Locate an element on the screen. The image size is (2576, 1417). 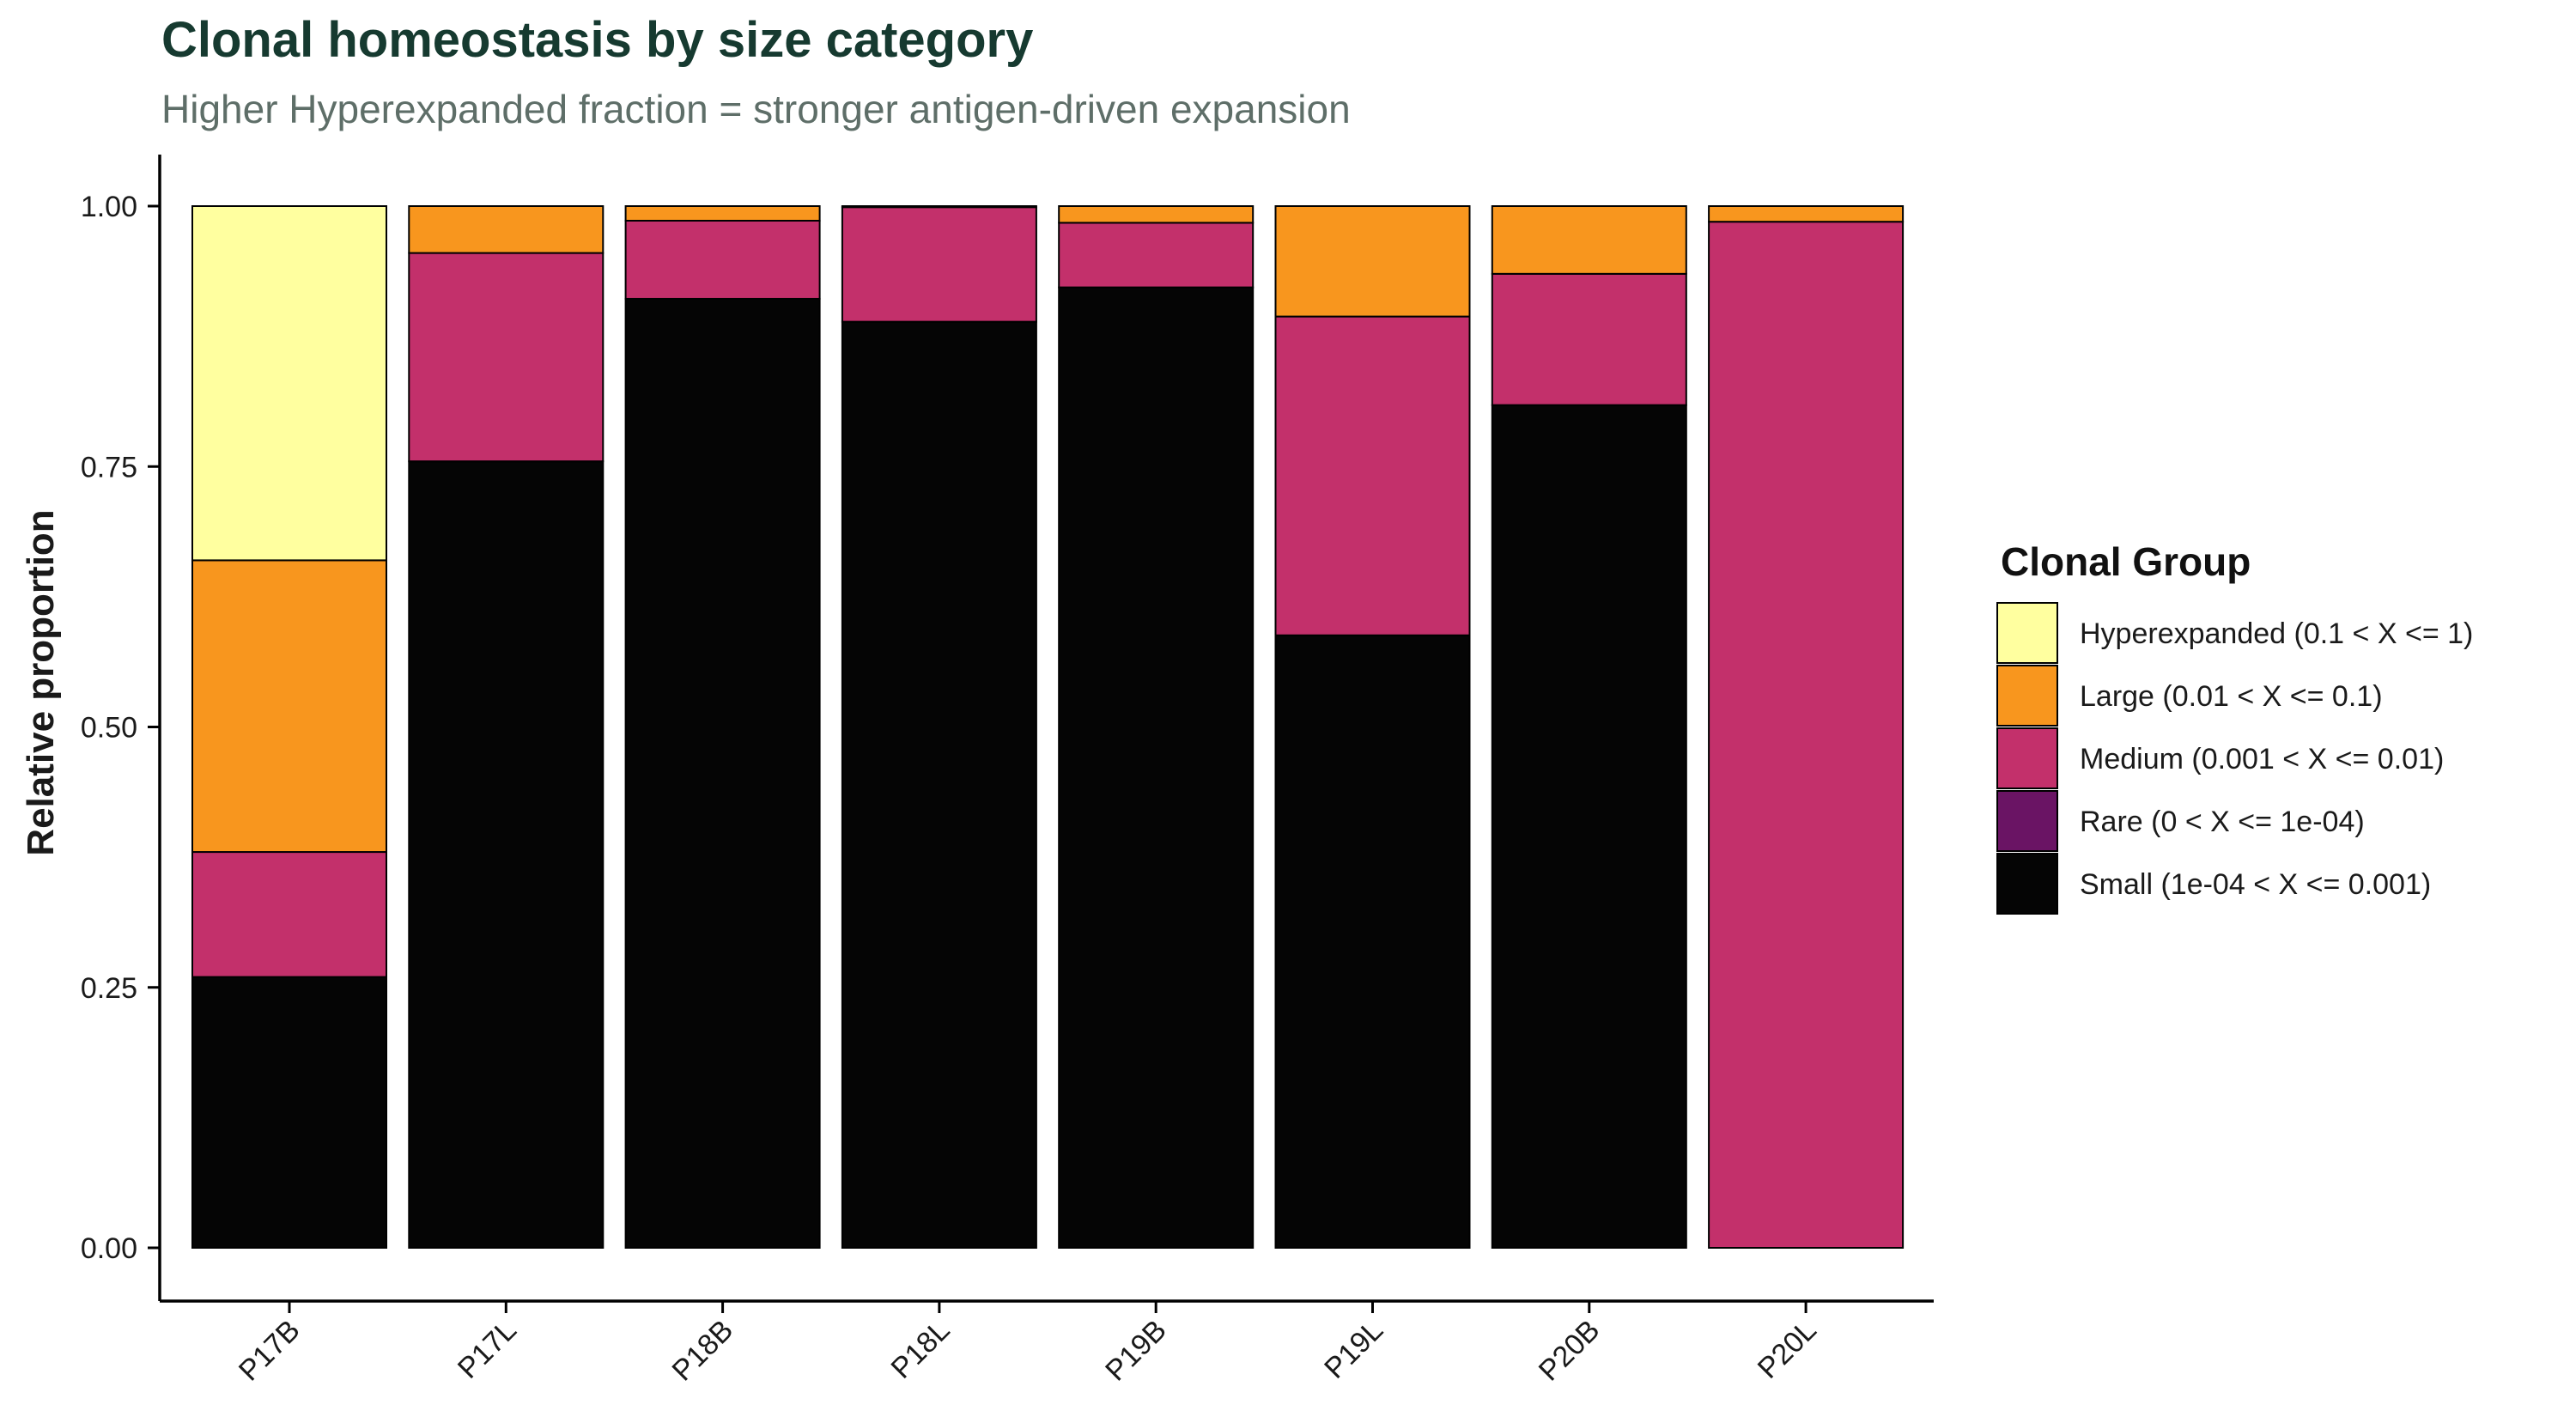
bar-segment-p17l-medium is located at coordinates (507, 357).